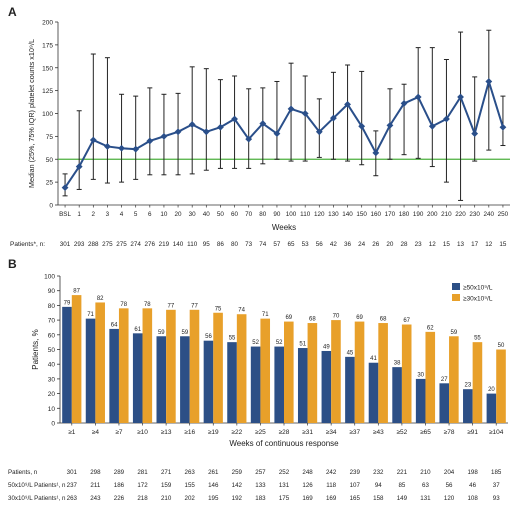 This screenshot has height=522, width=520. Describe the element at coordinates (312, 320) in the screenshot. I see `bar-30-label: 68` at that location.